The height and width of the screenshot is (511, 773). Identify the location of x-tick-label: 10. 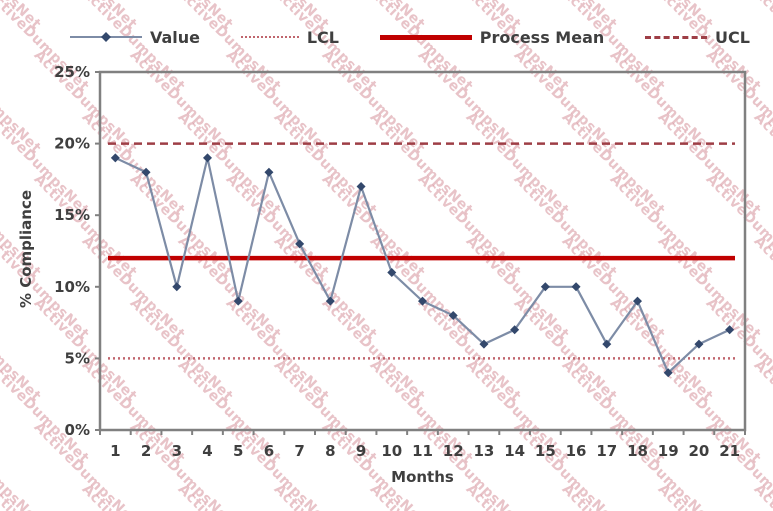
(391, 451).